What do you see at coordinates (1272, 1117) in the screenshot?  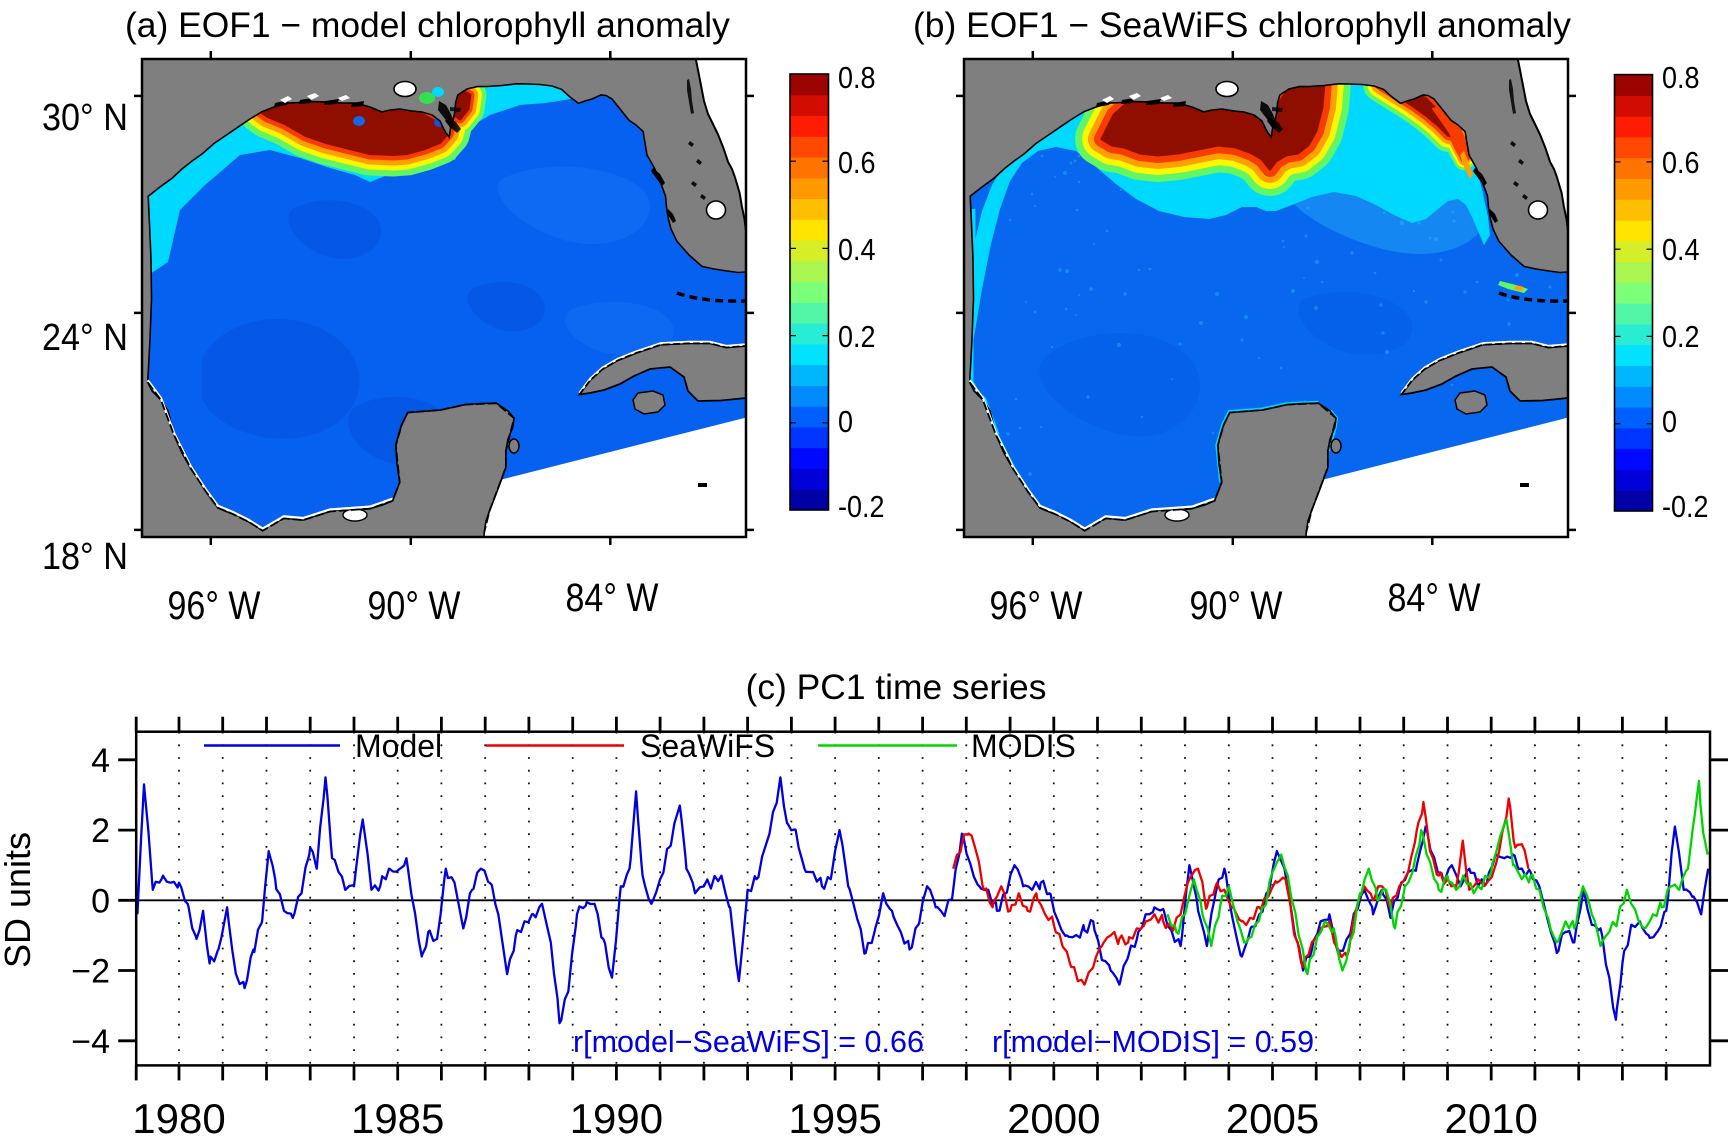 I see `svg-text: 2005` at bounding box center [1272, 1117].